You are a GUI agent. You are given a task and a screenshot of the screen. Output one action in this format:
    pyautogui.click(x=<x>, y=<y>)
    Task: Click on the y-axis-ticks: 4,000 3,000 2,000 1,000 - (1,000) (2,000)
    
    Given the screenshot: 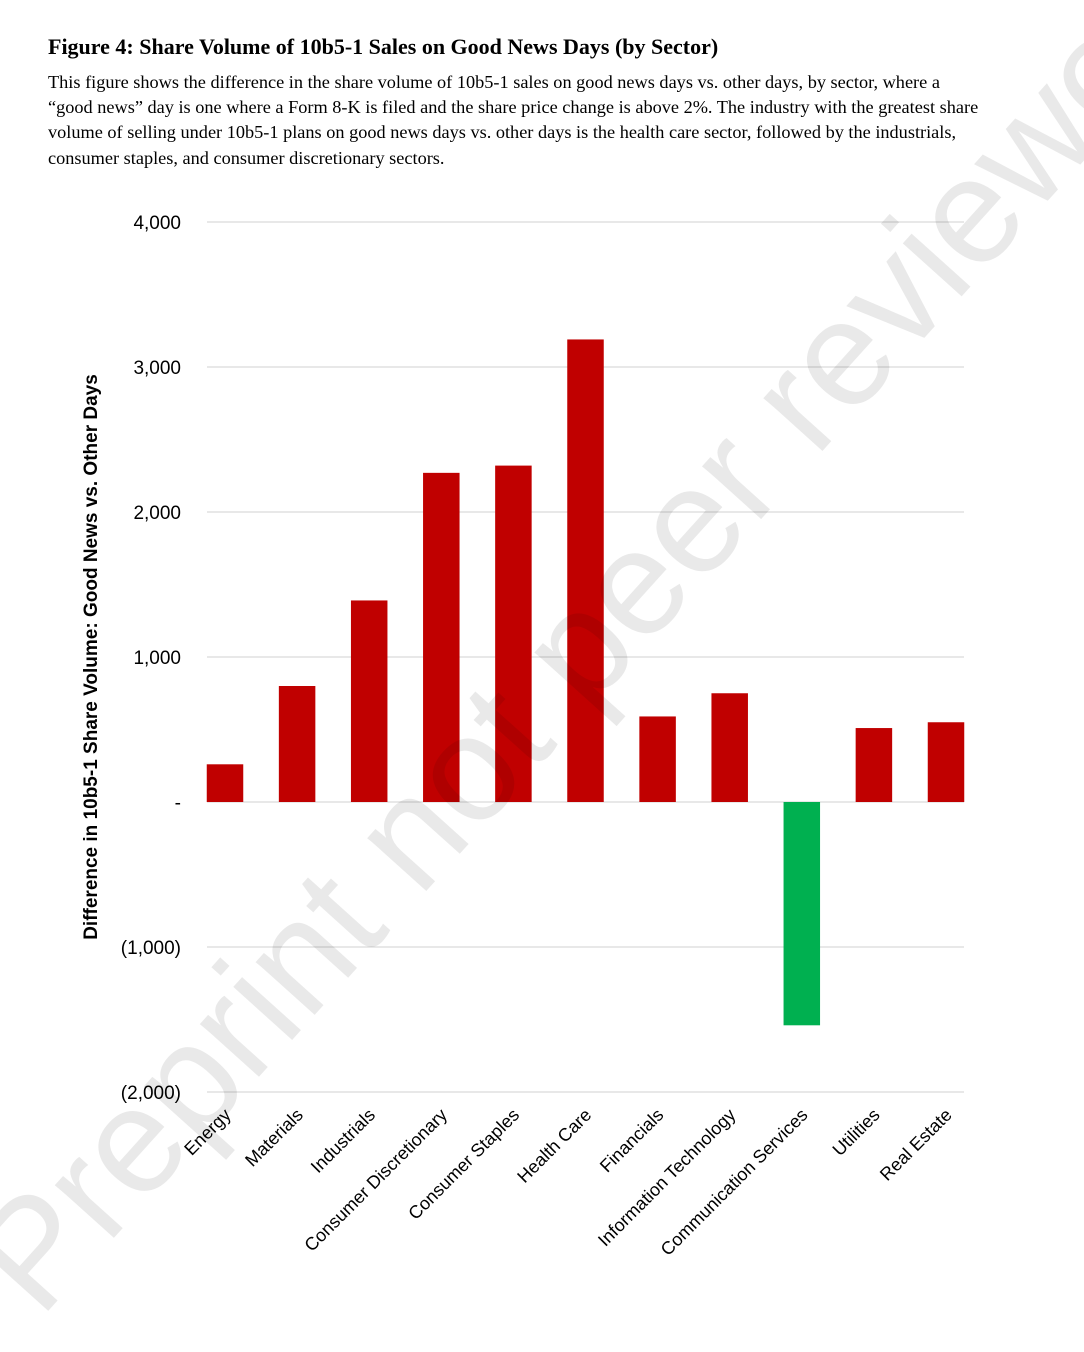 What is the action you would take?
    pyautogui.click(x=151, y=658)
    